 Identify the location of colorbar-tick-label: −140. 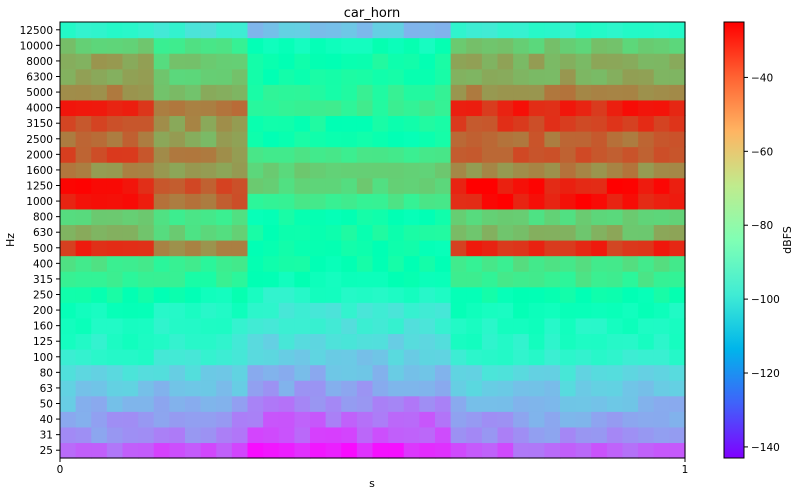
(765, 448).